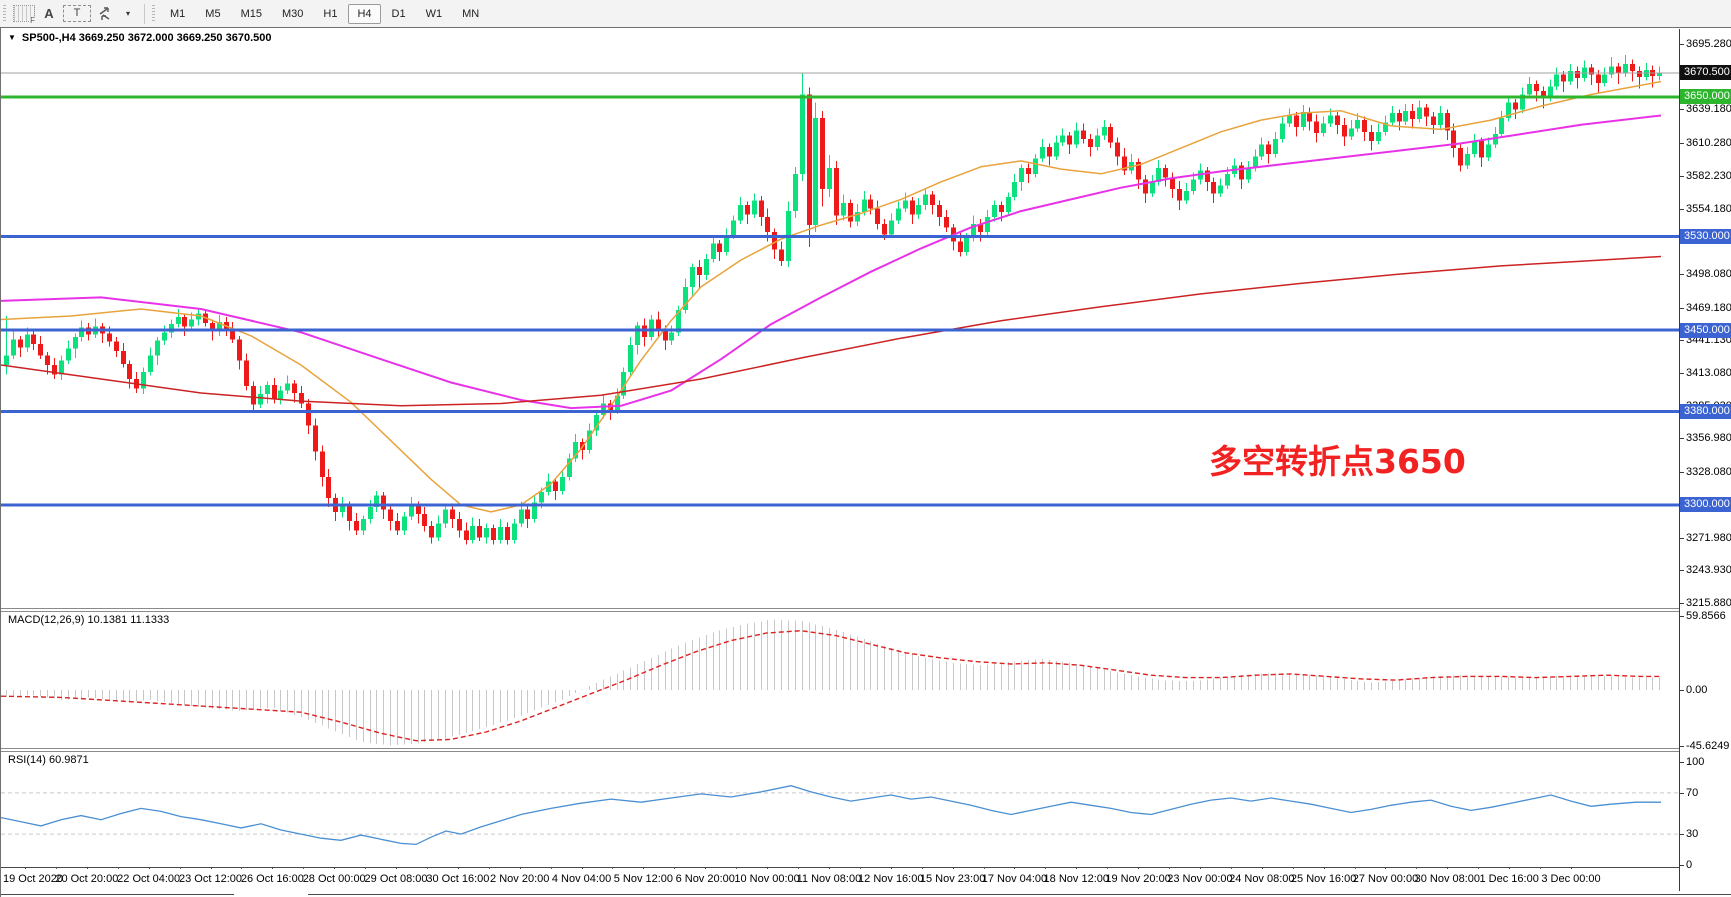 This screenshot has width=1731, height=897. What do you see at coordinates (1695, 762) in the screenshot?
I see `rsi-scale-label: 100` at bounding box center [1695, 762].